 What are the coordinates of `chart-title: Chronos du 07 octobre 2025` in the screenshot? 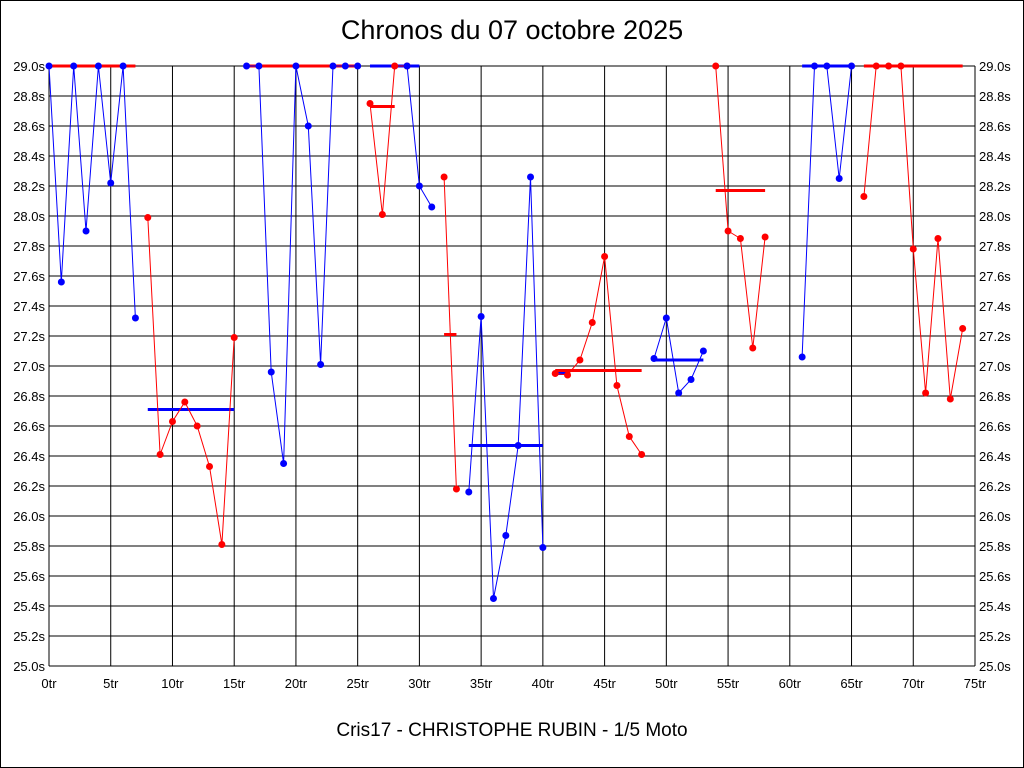 It's located at (512, 30).